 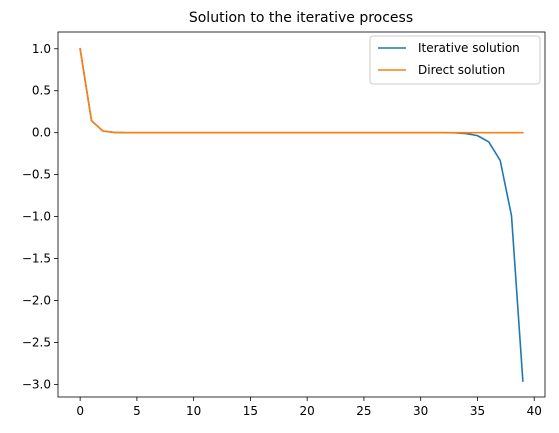 I want to click on y-tick-label: 0.5, so click(x=41, y=91).